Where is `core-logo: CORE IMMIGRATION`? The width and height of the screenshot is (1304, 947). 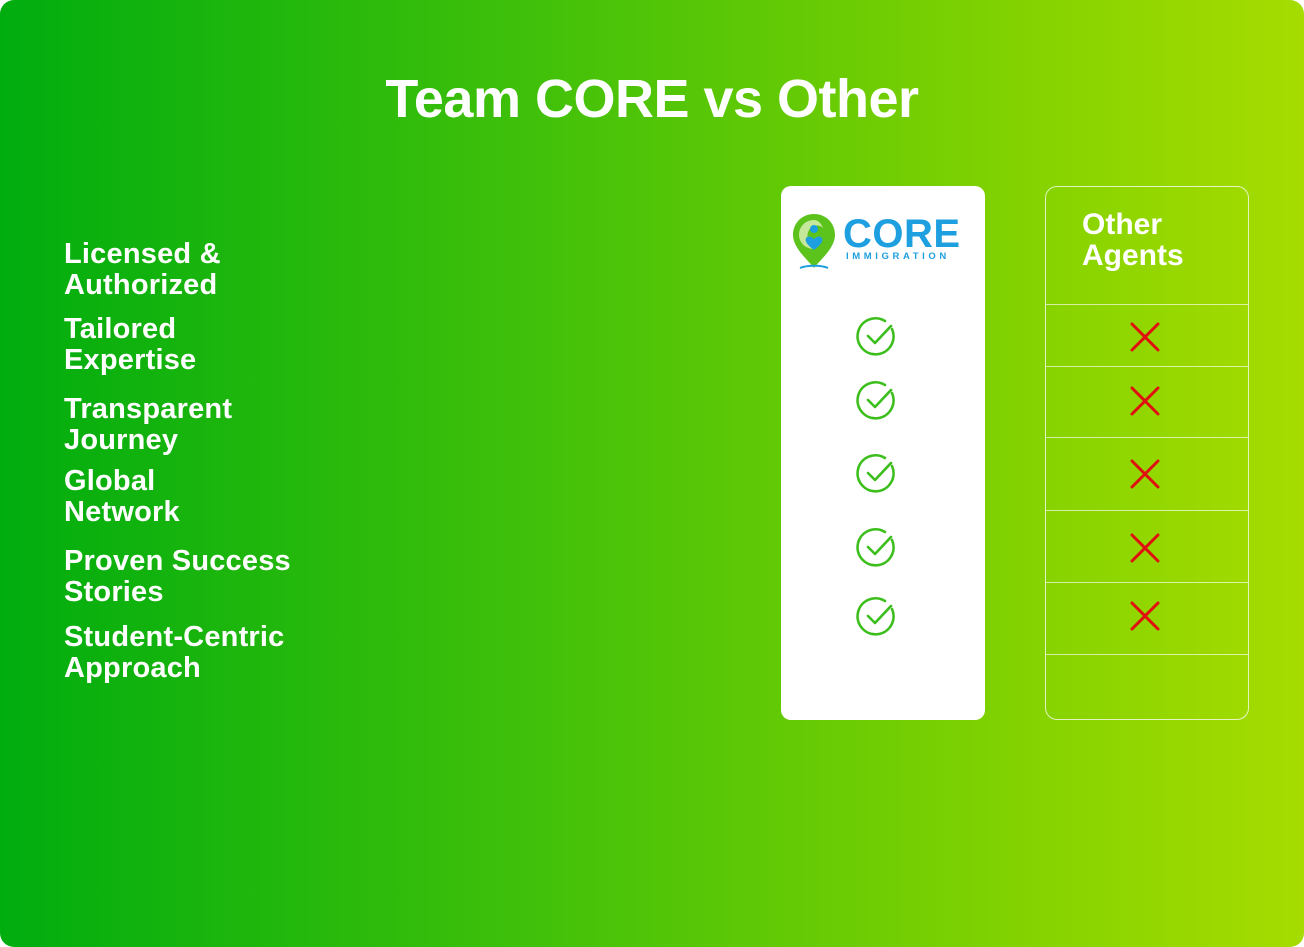
core-logo: CORE IMMIGRATION is located at coordinates (881, 241).